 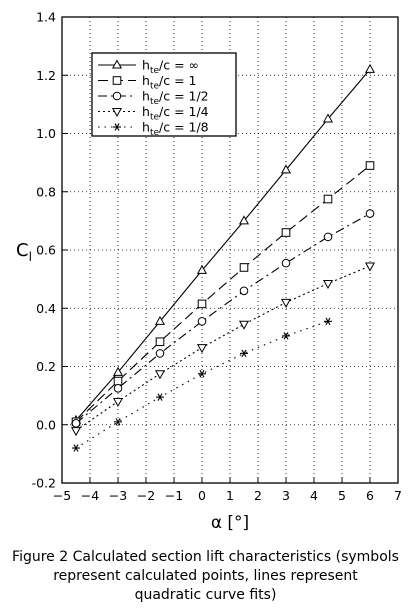 What do you see at coordinates (314, 495) in the screenshot?
I see `x-tick-label: 4` at bounding box center [314, 495].